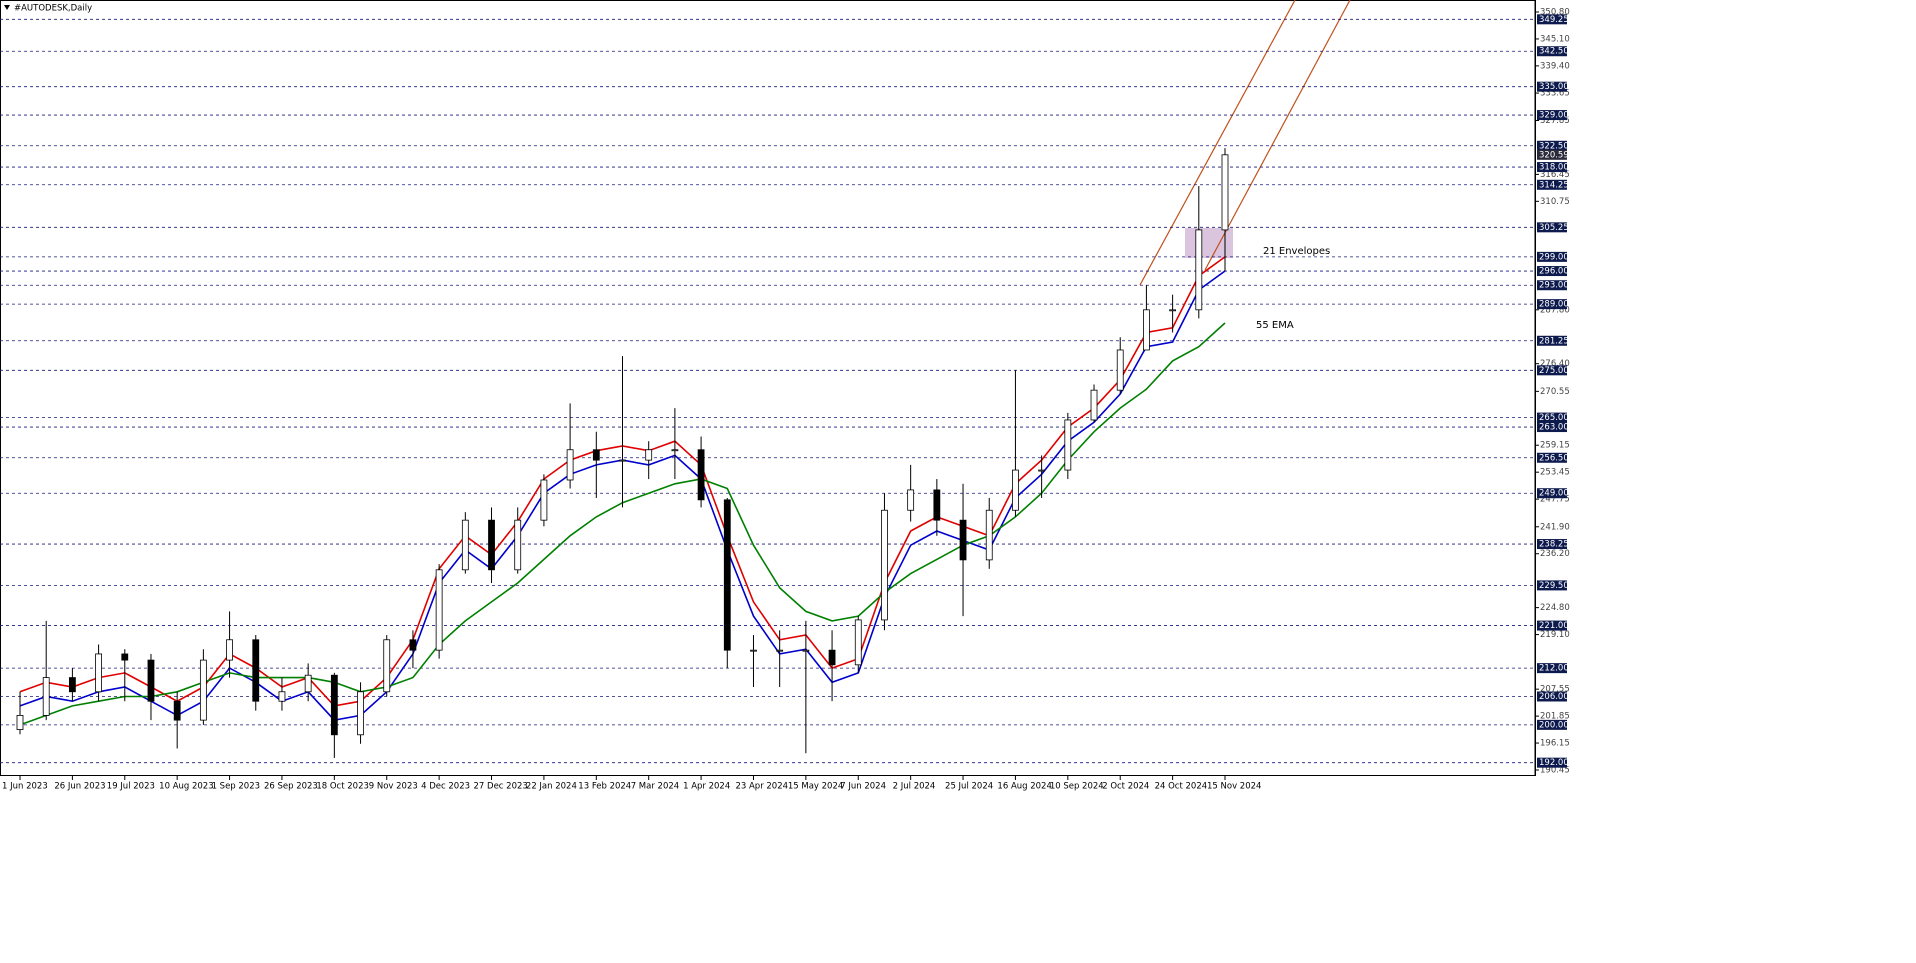 Image resolution: width=1916 pixels, height=963 pixels. What do you see at coordinates (1555, 446) in the screenshot?
I see `y-tick-label: 259.15` at bounding box center [1555, 446].